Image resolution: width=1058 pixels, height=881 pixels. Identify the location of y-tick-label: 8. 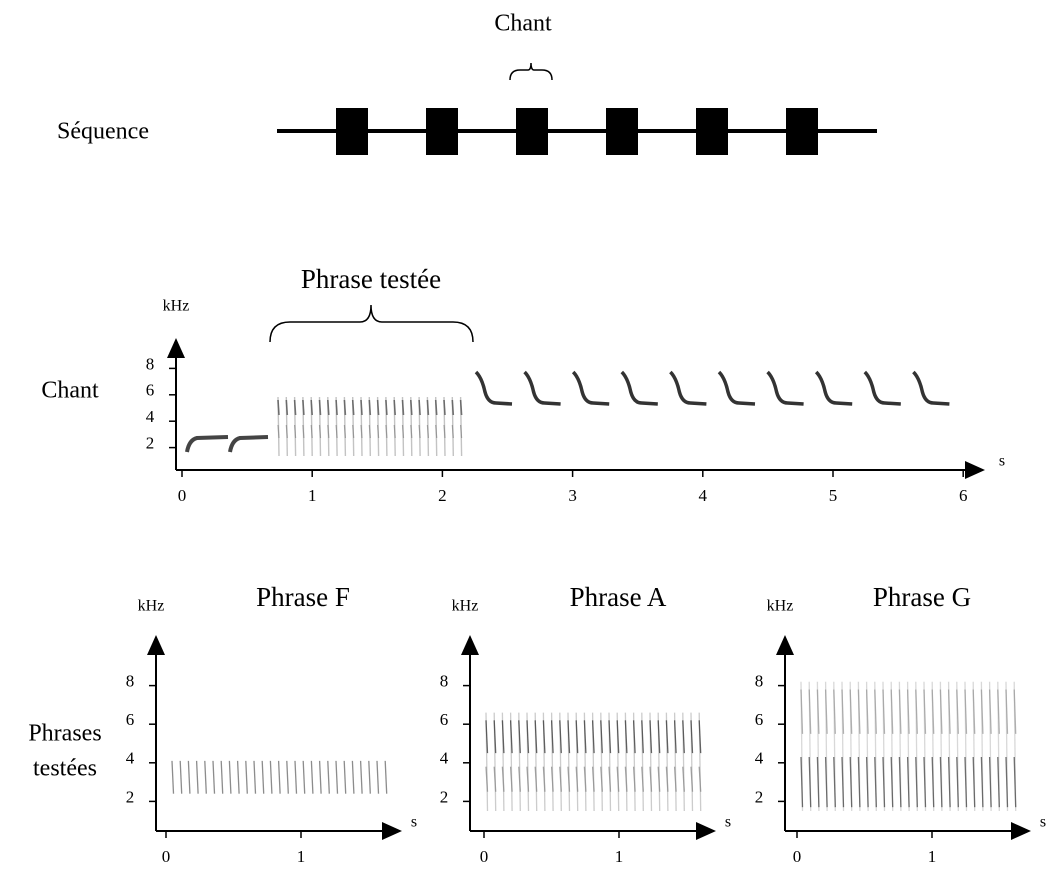
(150, 363).